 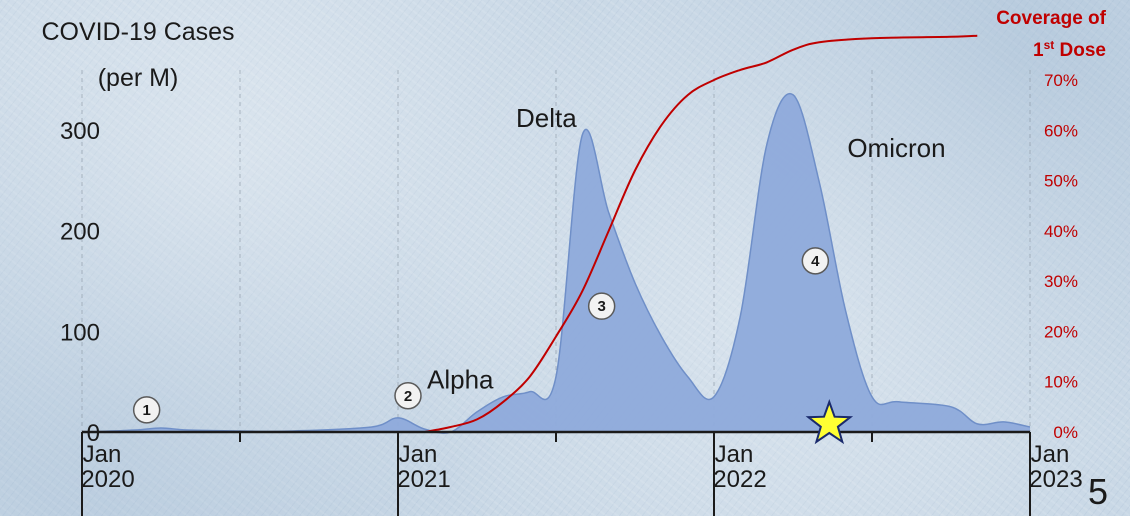 I want to click on star-marker, so click(x=829, y=422).